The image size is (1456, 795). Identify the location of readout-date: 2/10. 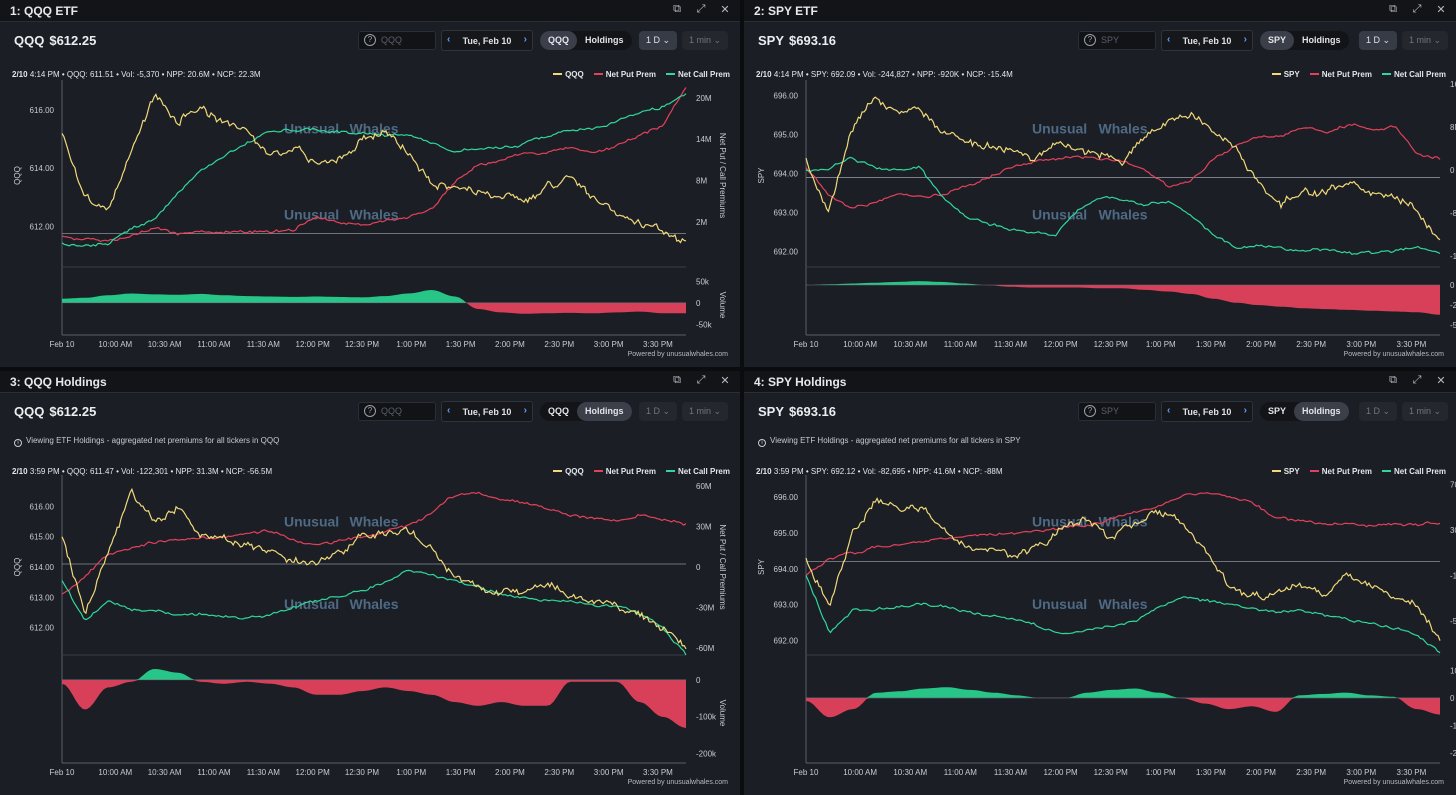
(764, 471).